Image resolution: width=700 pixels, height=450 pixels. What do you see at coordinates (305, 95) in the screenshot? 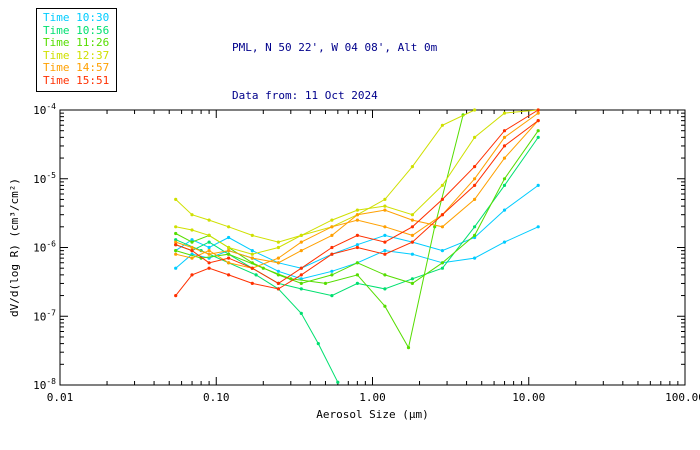
I see `plot-title-date: Data from: 11 Oct 2024` at bounding box center [305, 95].